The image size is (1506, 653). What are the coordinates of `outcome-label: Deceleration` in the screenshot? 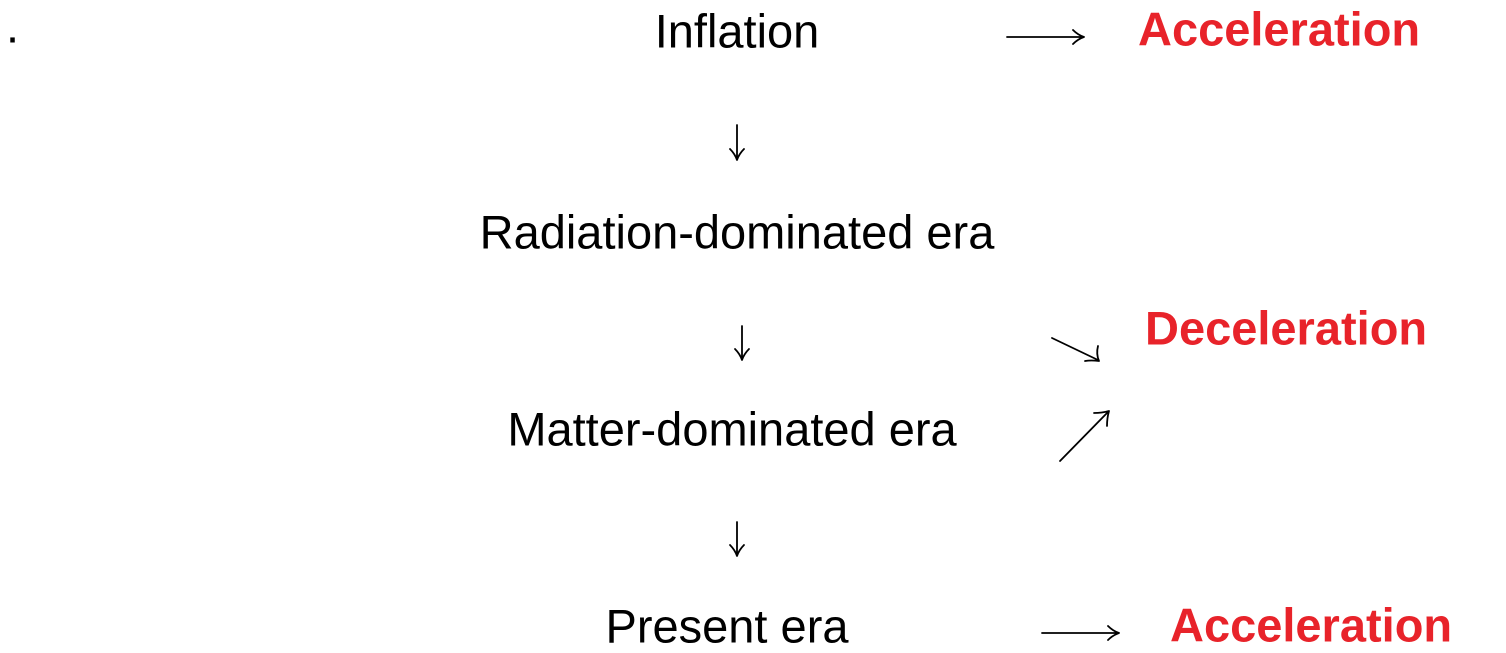 It's located at (1286, 327).